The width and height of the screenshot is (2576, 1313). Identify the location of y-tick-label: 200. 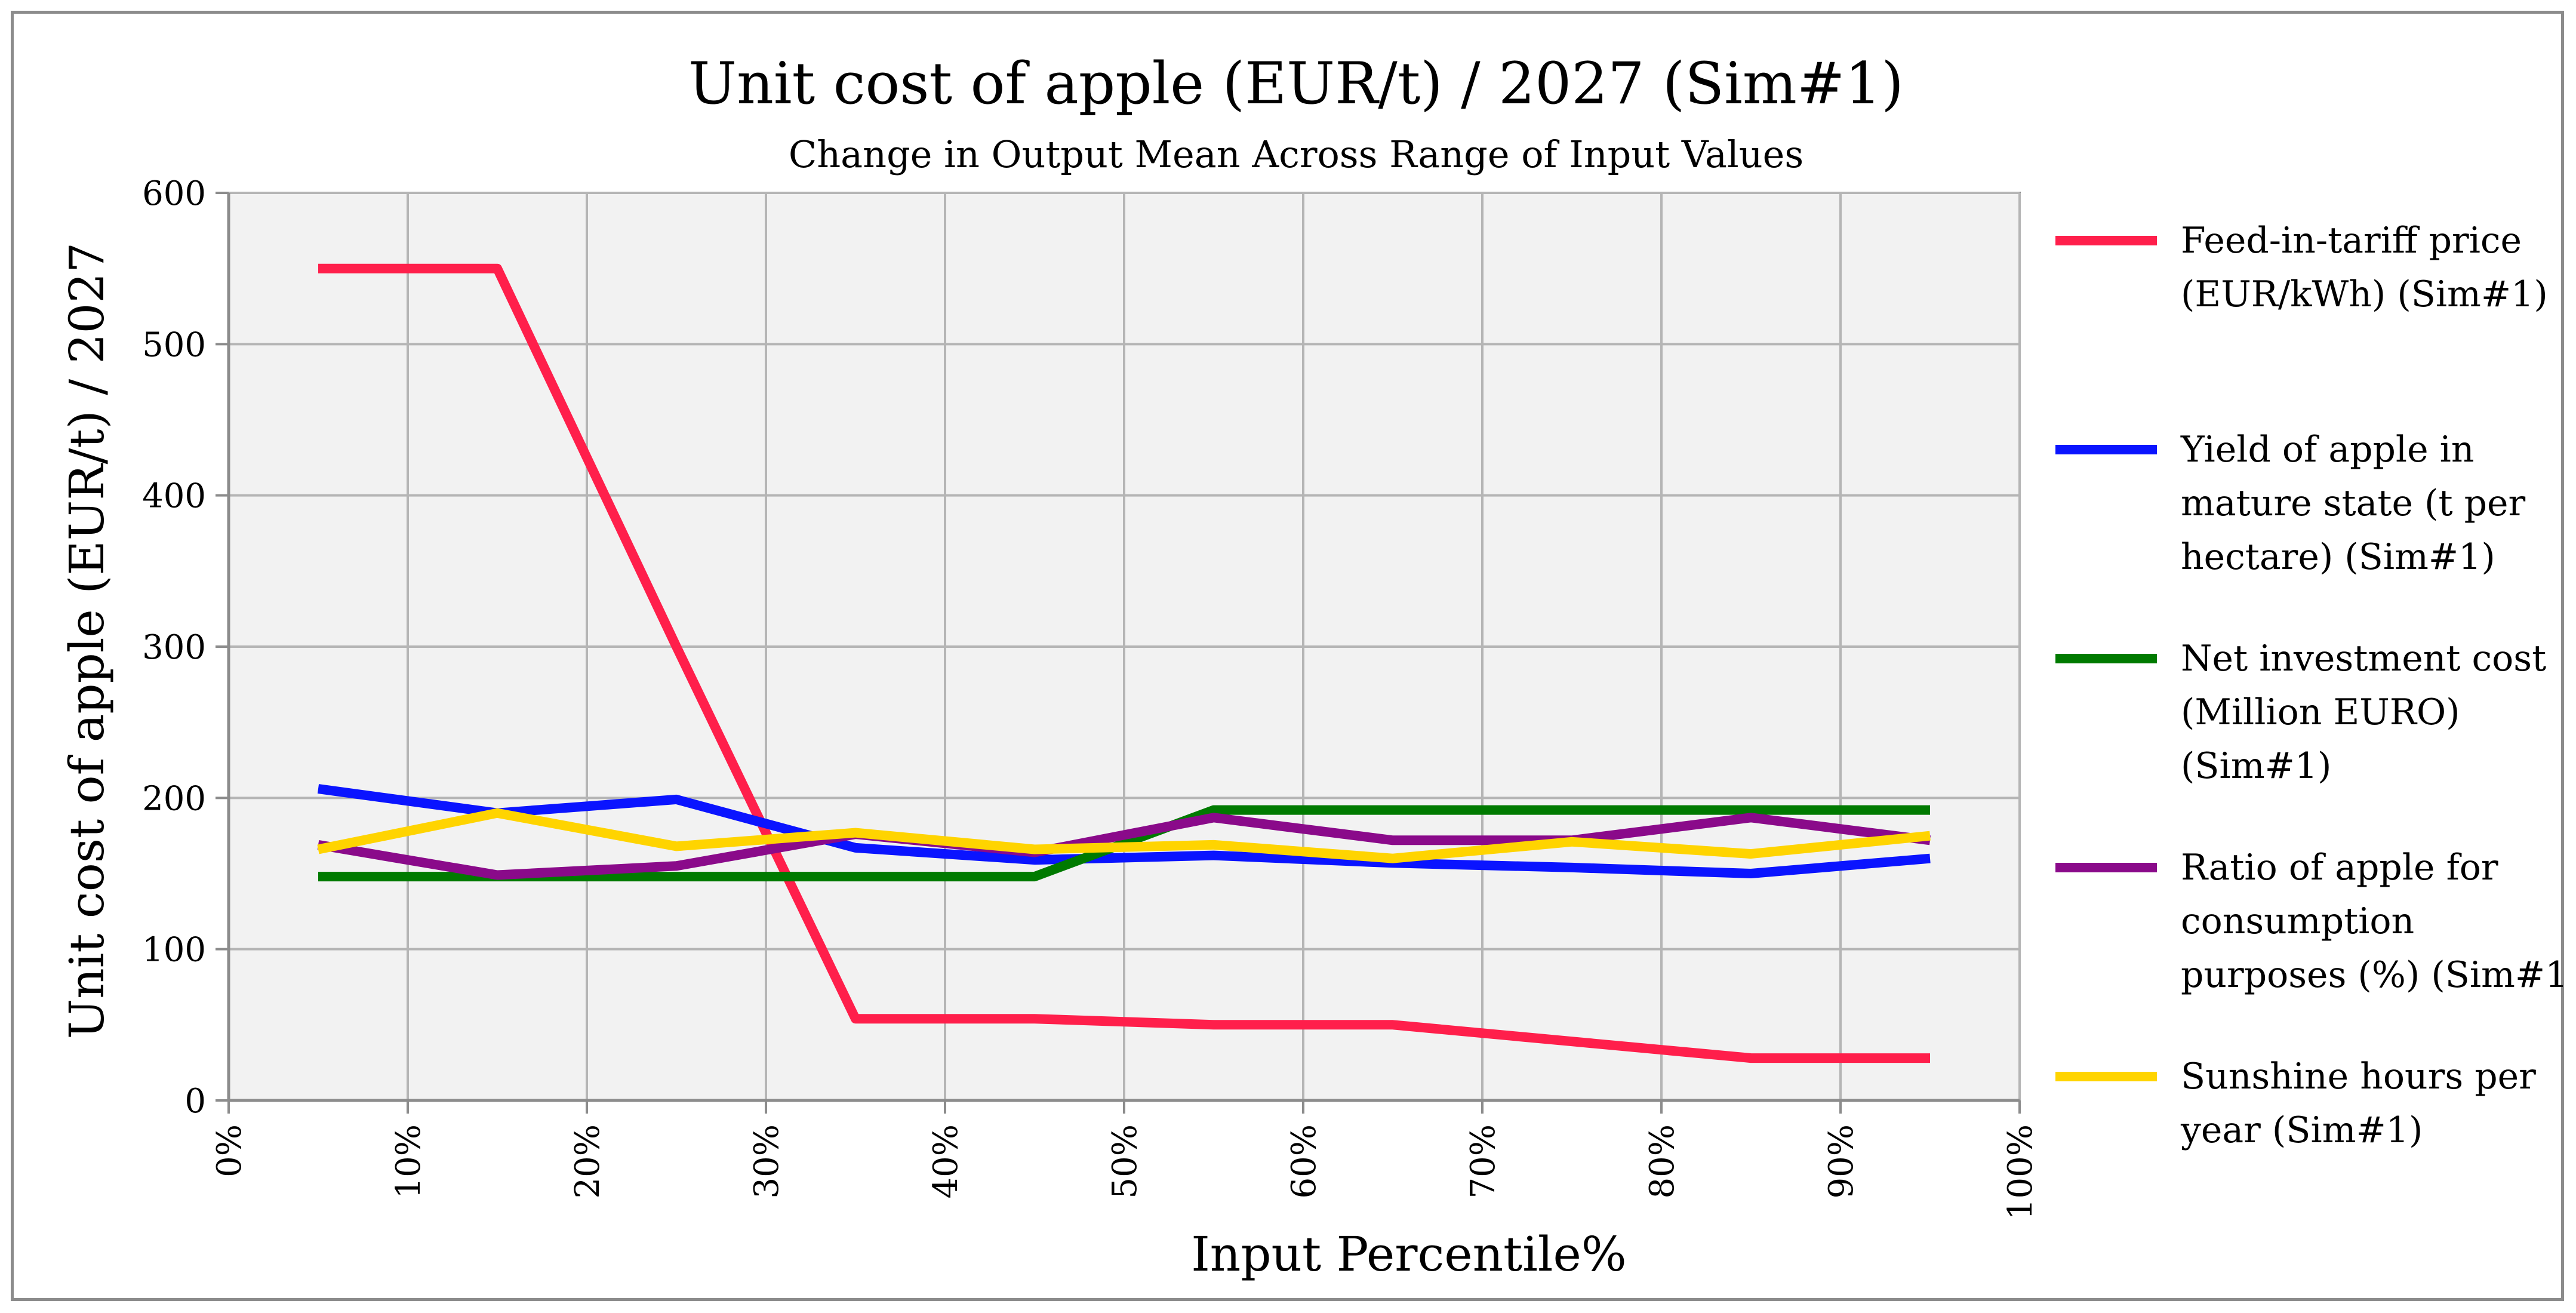
(174, 799).